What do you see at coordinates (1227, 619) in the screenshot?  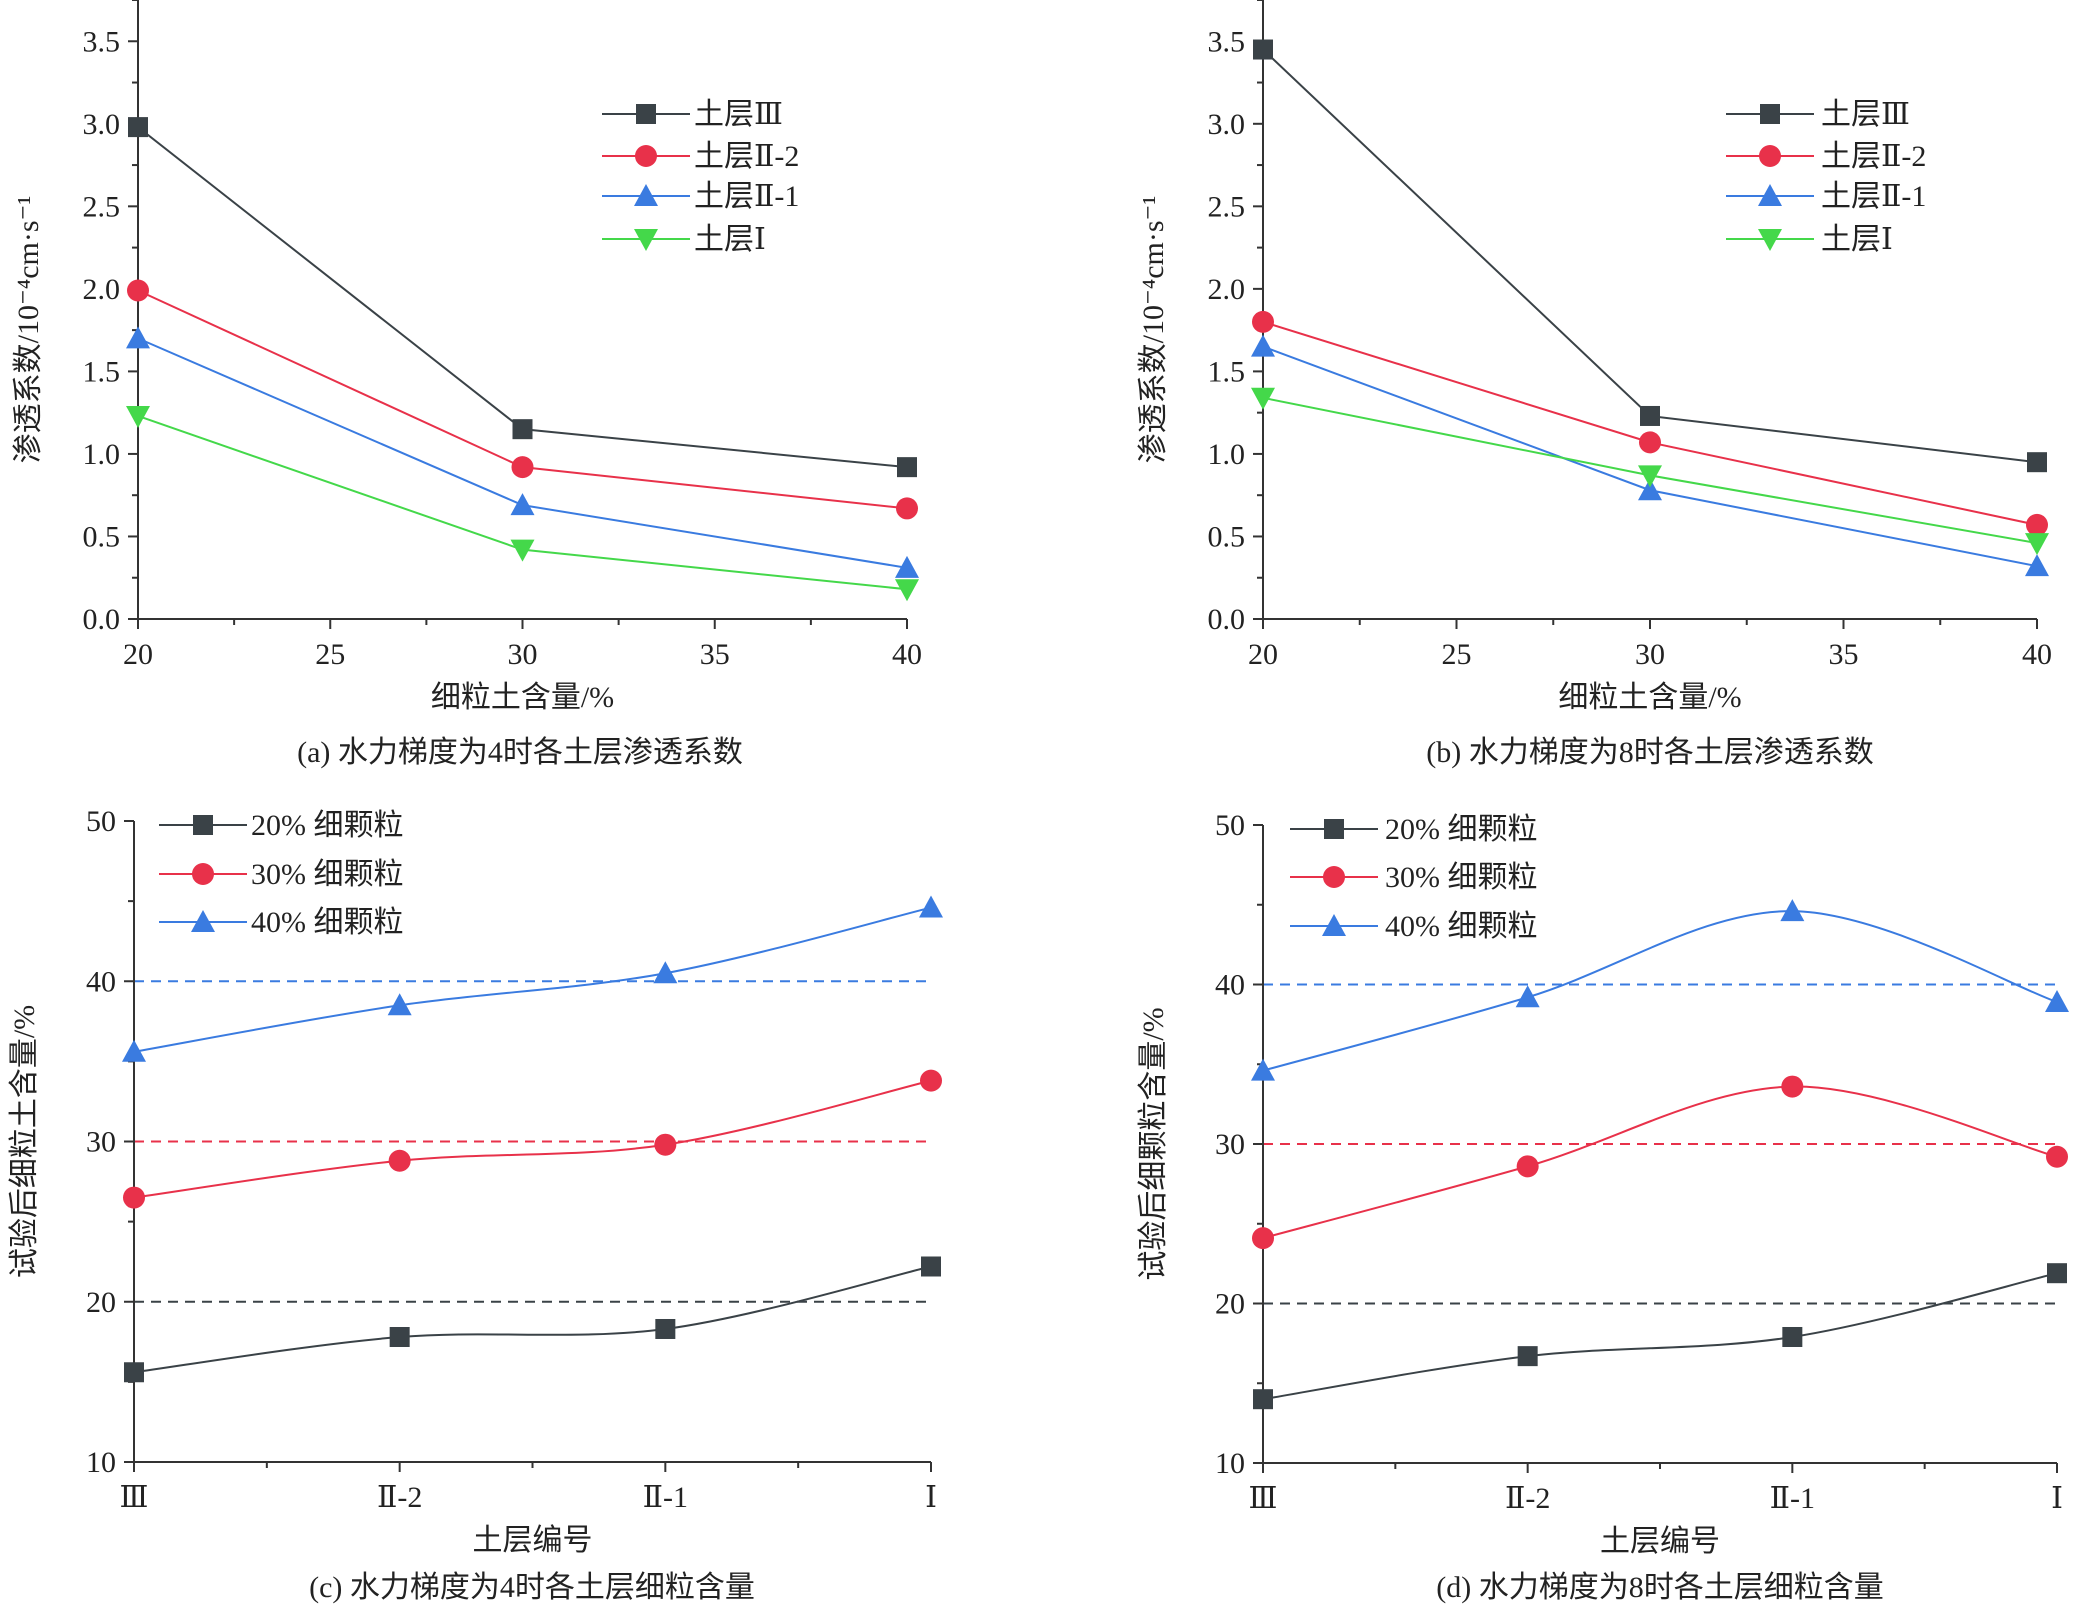 I see `y-tick-label: 0.0` at bounding box center [1227, 619].